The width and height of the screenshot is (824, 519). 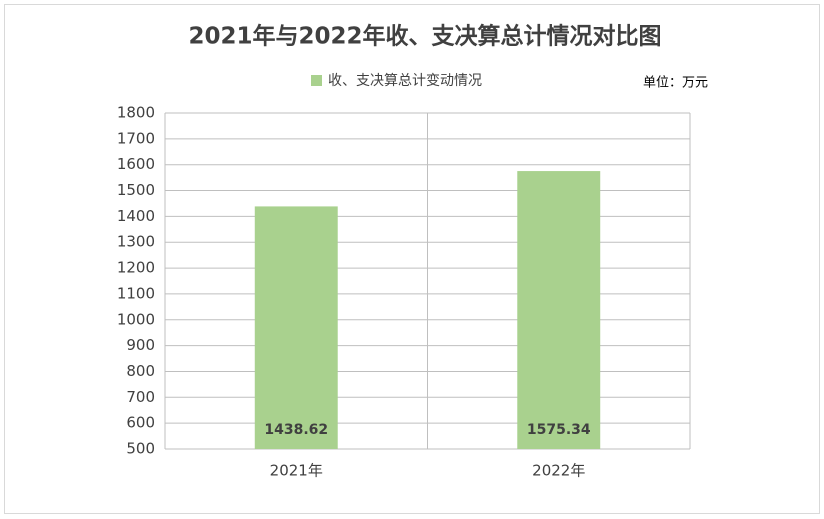 What do you see at coordinates (136, 216) in the screenshot?
I see `y-tick-label: 1400` at bounding box center [136, 216].